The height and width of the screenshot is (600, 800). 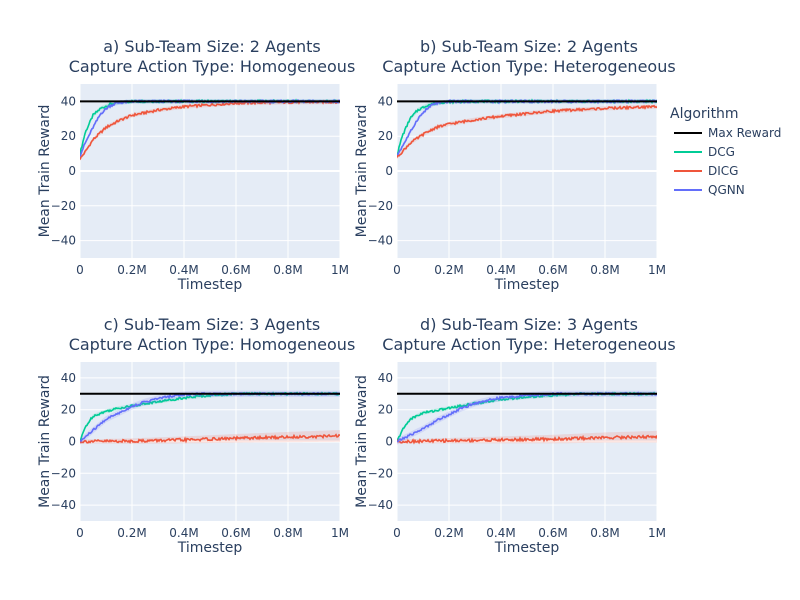 What do you see at coordinates (704, 152) in the screenshot?
I see `legend-item-dcg: DCG` at bounding box center [704, 152].